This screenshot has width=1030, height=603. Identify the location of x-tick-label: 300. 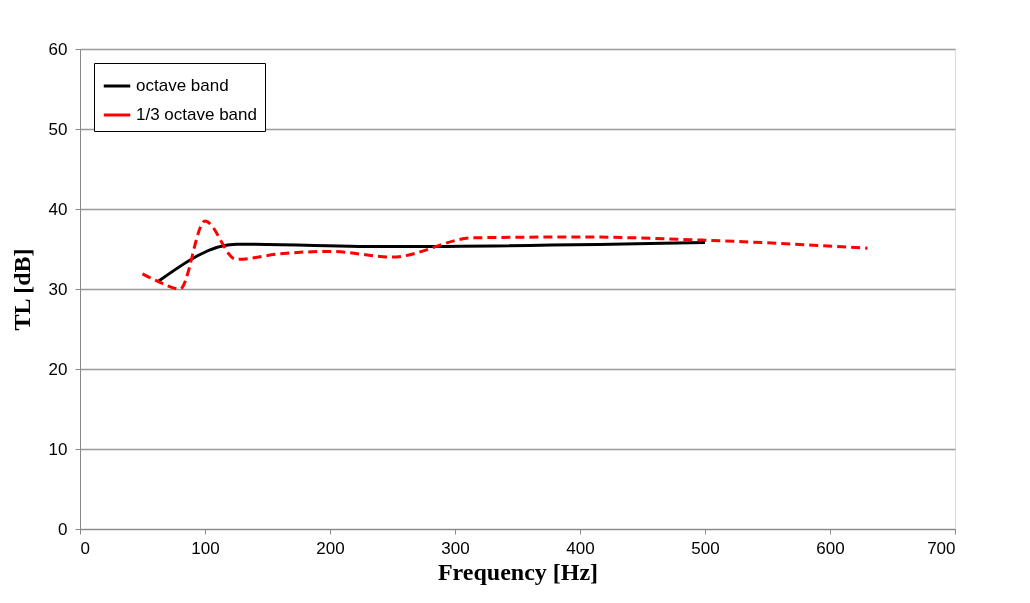
(455, 548).